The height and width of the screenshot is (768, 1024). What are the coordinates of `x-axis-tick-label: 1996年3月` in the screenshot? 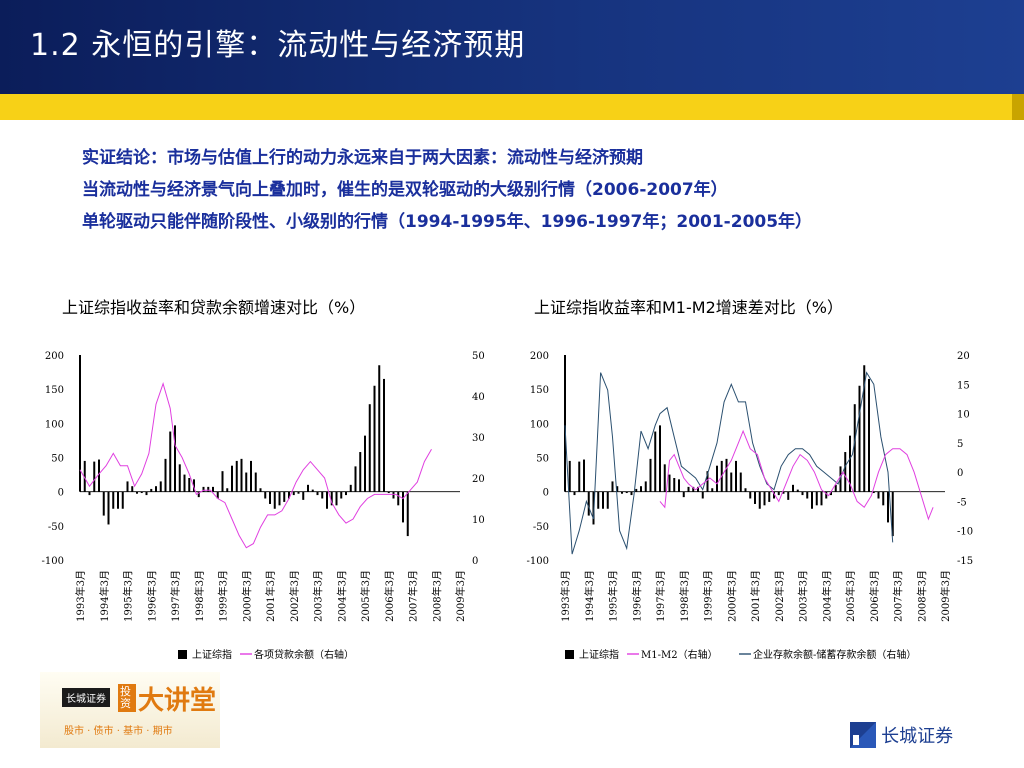 It's located at (151, 596).